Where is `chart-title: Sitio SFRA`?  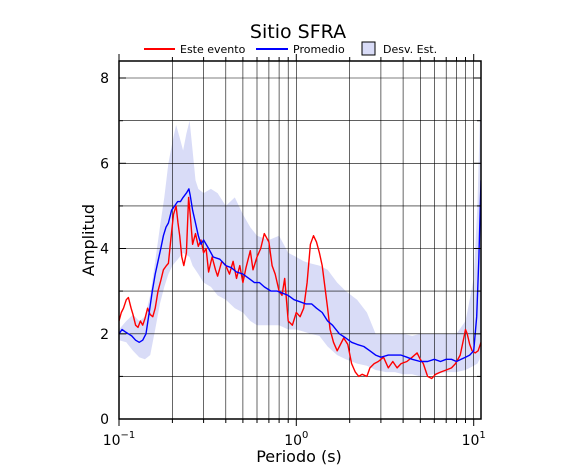 chart-title: Sitio SFRA is located at coordinates (298, 32).